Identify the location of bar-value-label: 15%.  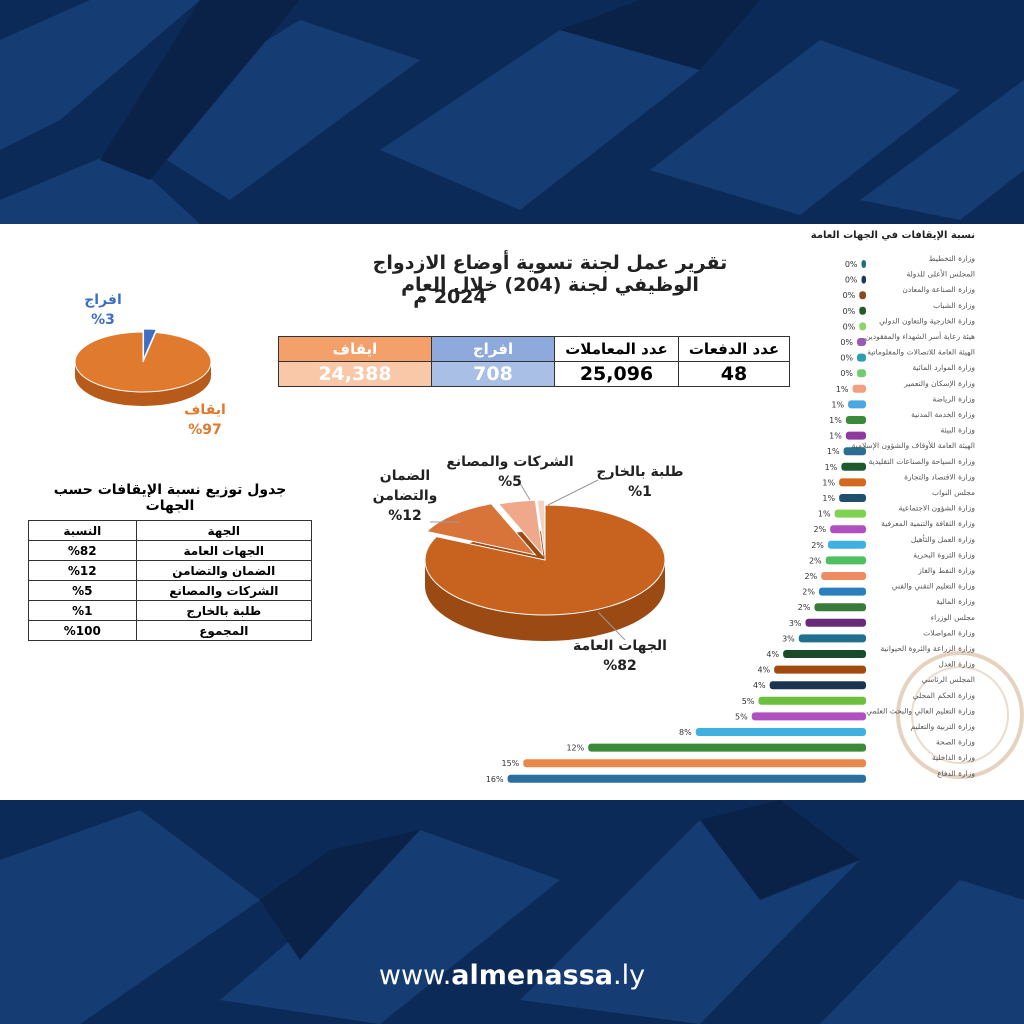
(510, 763).